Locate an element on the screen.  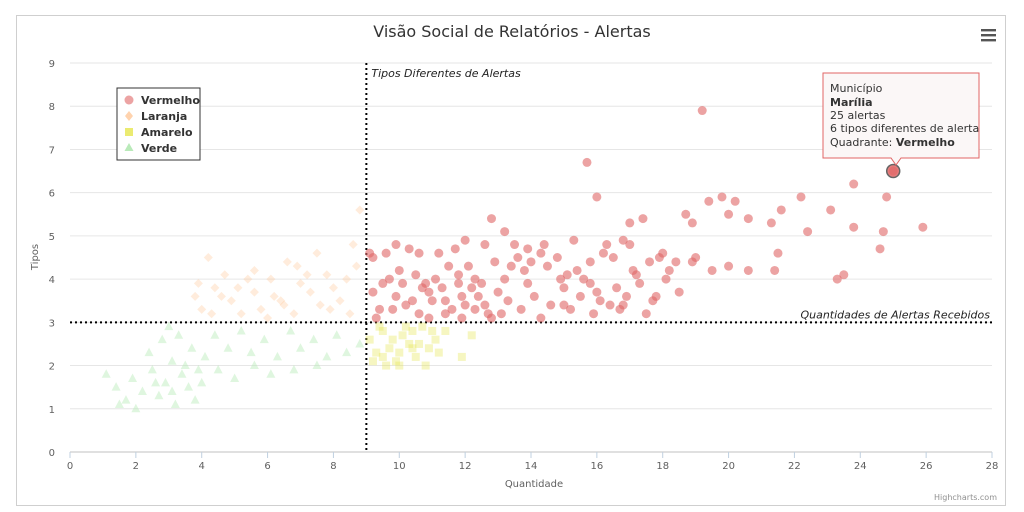
horizontal-plot-line-label: Quantidades de Alertas Recebidos is located at coordinates (895, 314).